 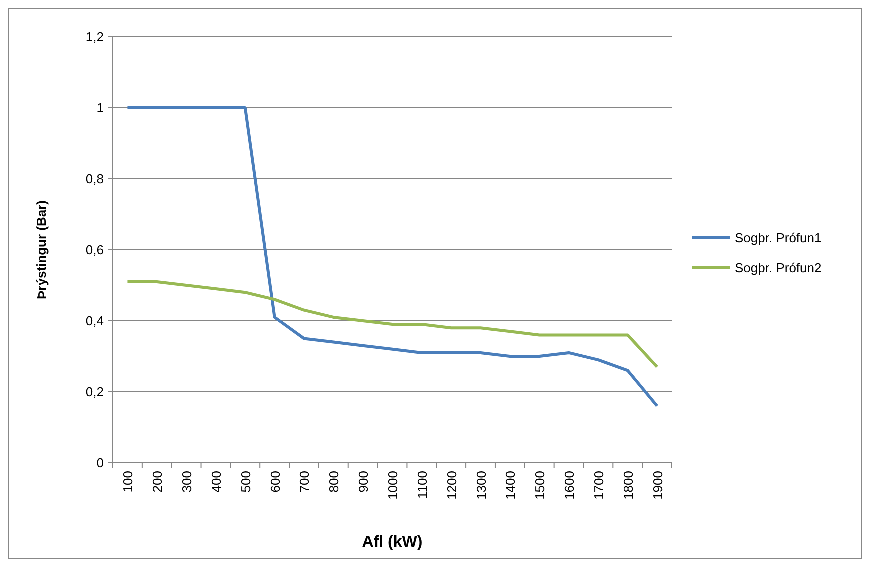 I want to click on x-tick-label: 600, so click(x=275, y=482).